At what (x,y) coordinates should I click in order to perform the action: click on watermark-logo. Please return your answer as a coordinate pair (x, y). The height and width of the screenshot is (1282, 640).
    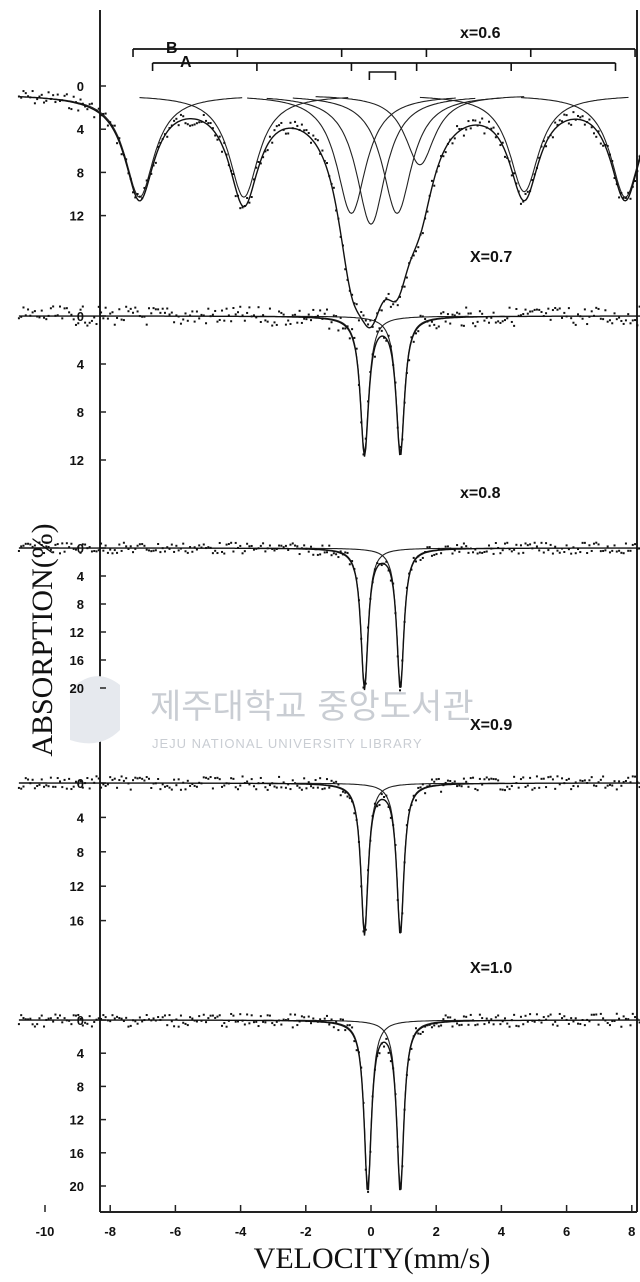
    Looking at the image, I should click on (95, 710).